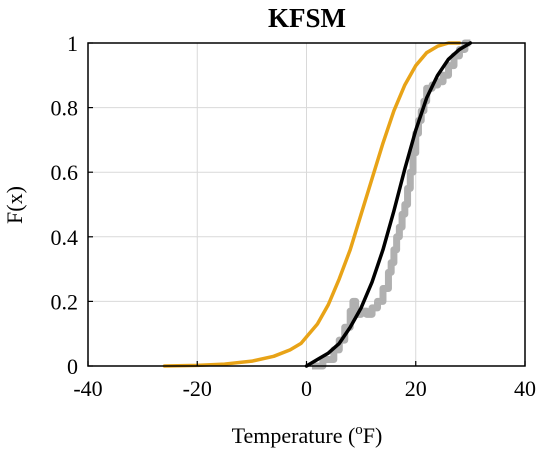 The width and height of the screenshot is (550, 456). I want to click on y-ticks: 0 0.2 0.4 0.6 0.8 1, so click(72, 205).